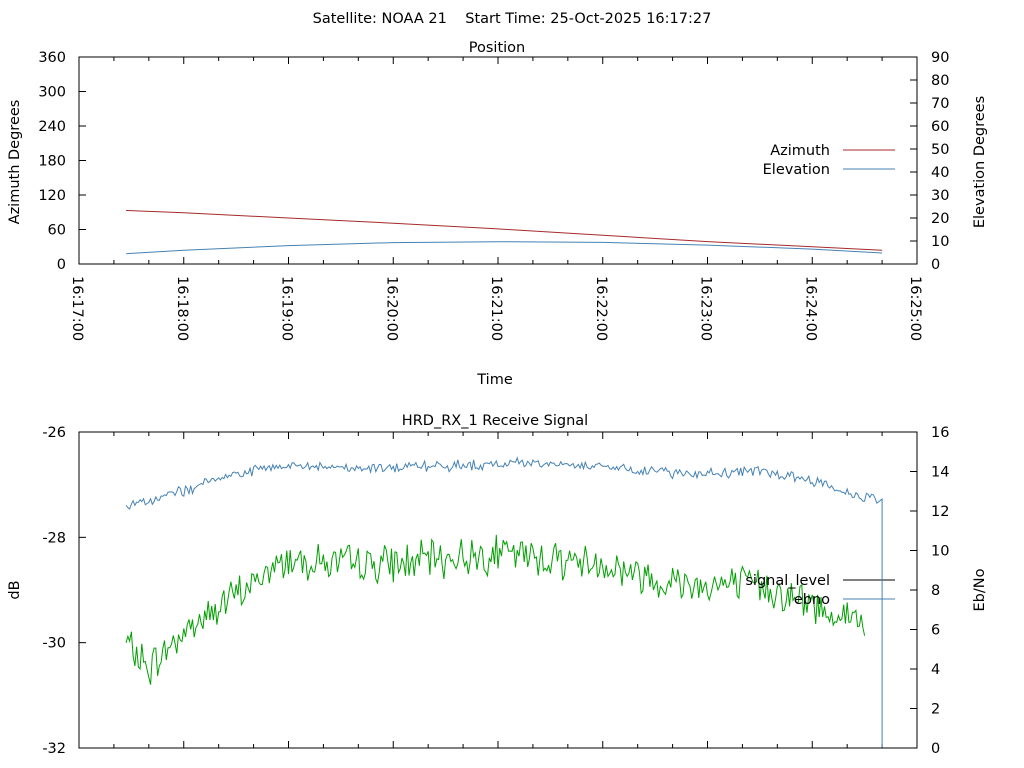  What do you see at coordinates (812, 600) in the screenshot?
I see `legend-label-ebno: ebno` at bounding box center [812, 600].